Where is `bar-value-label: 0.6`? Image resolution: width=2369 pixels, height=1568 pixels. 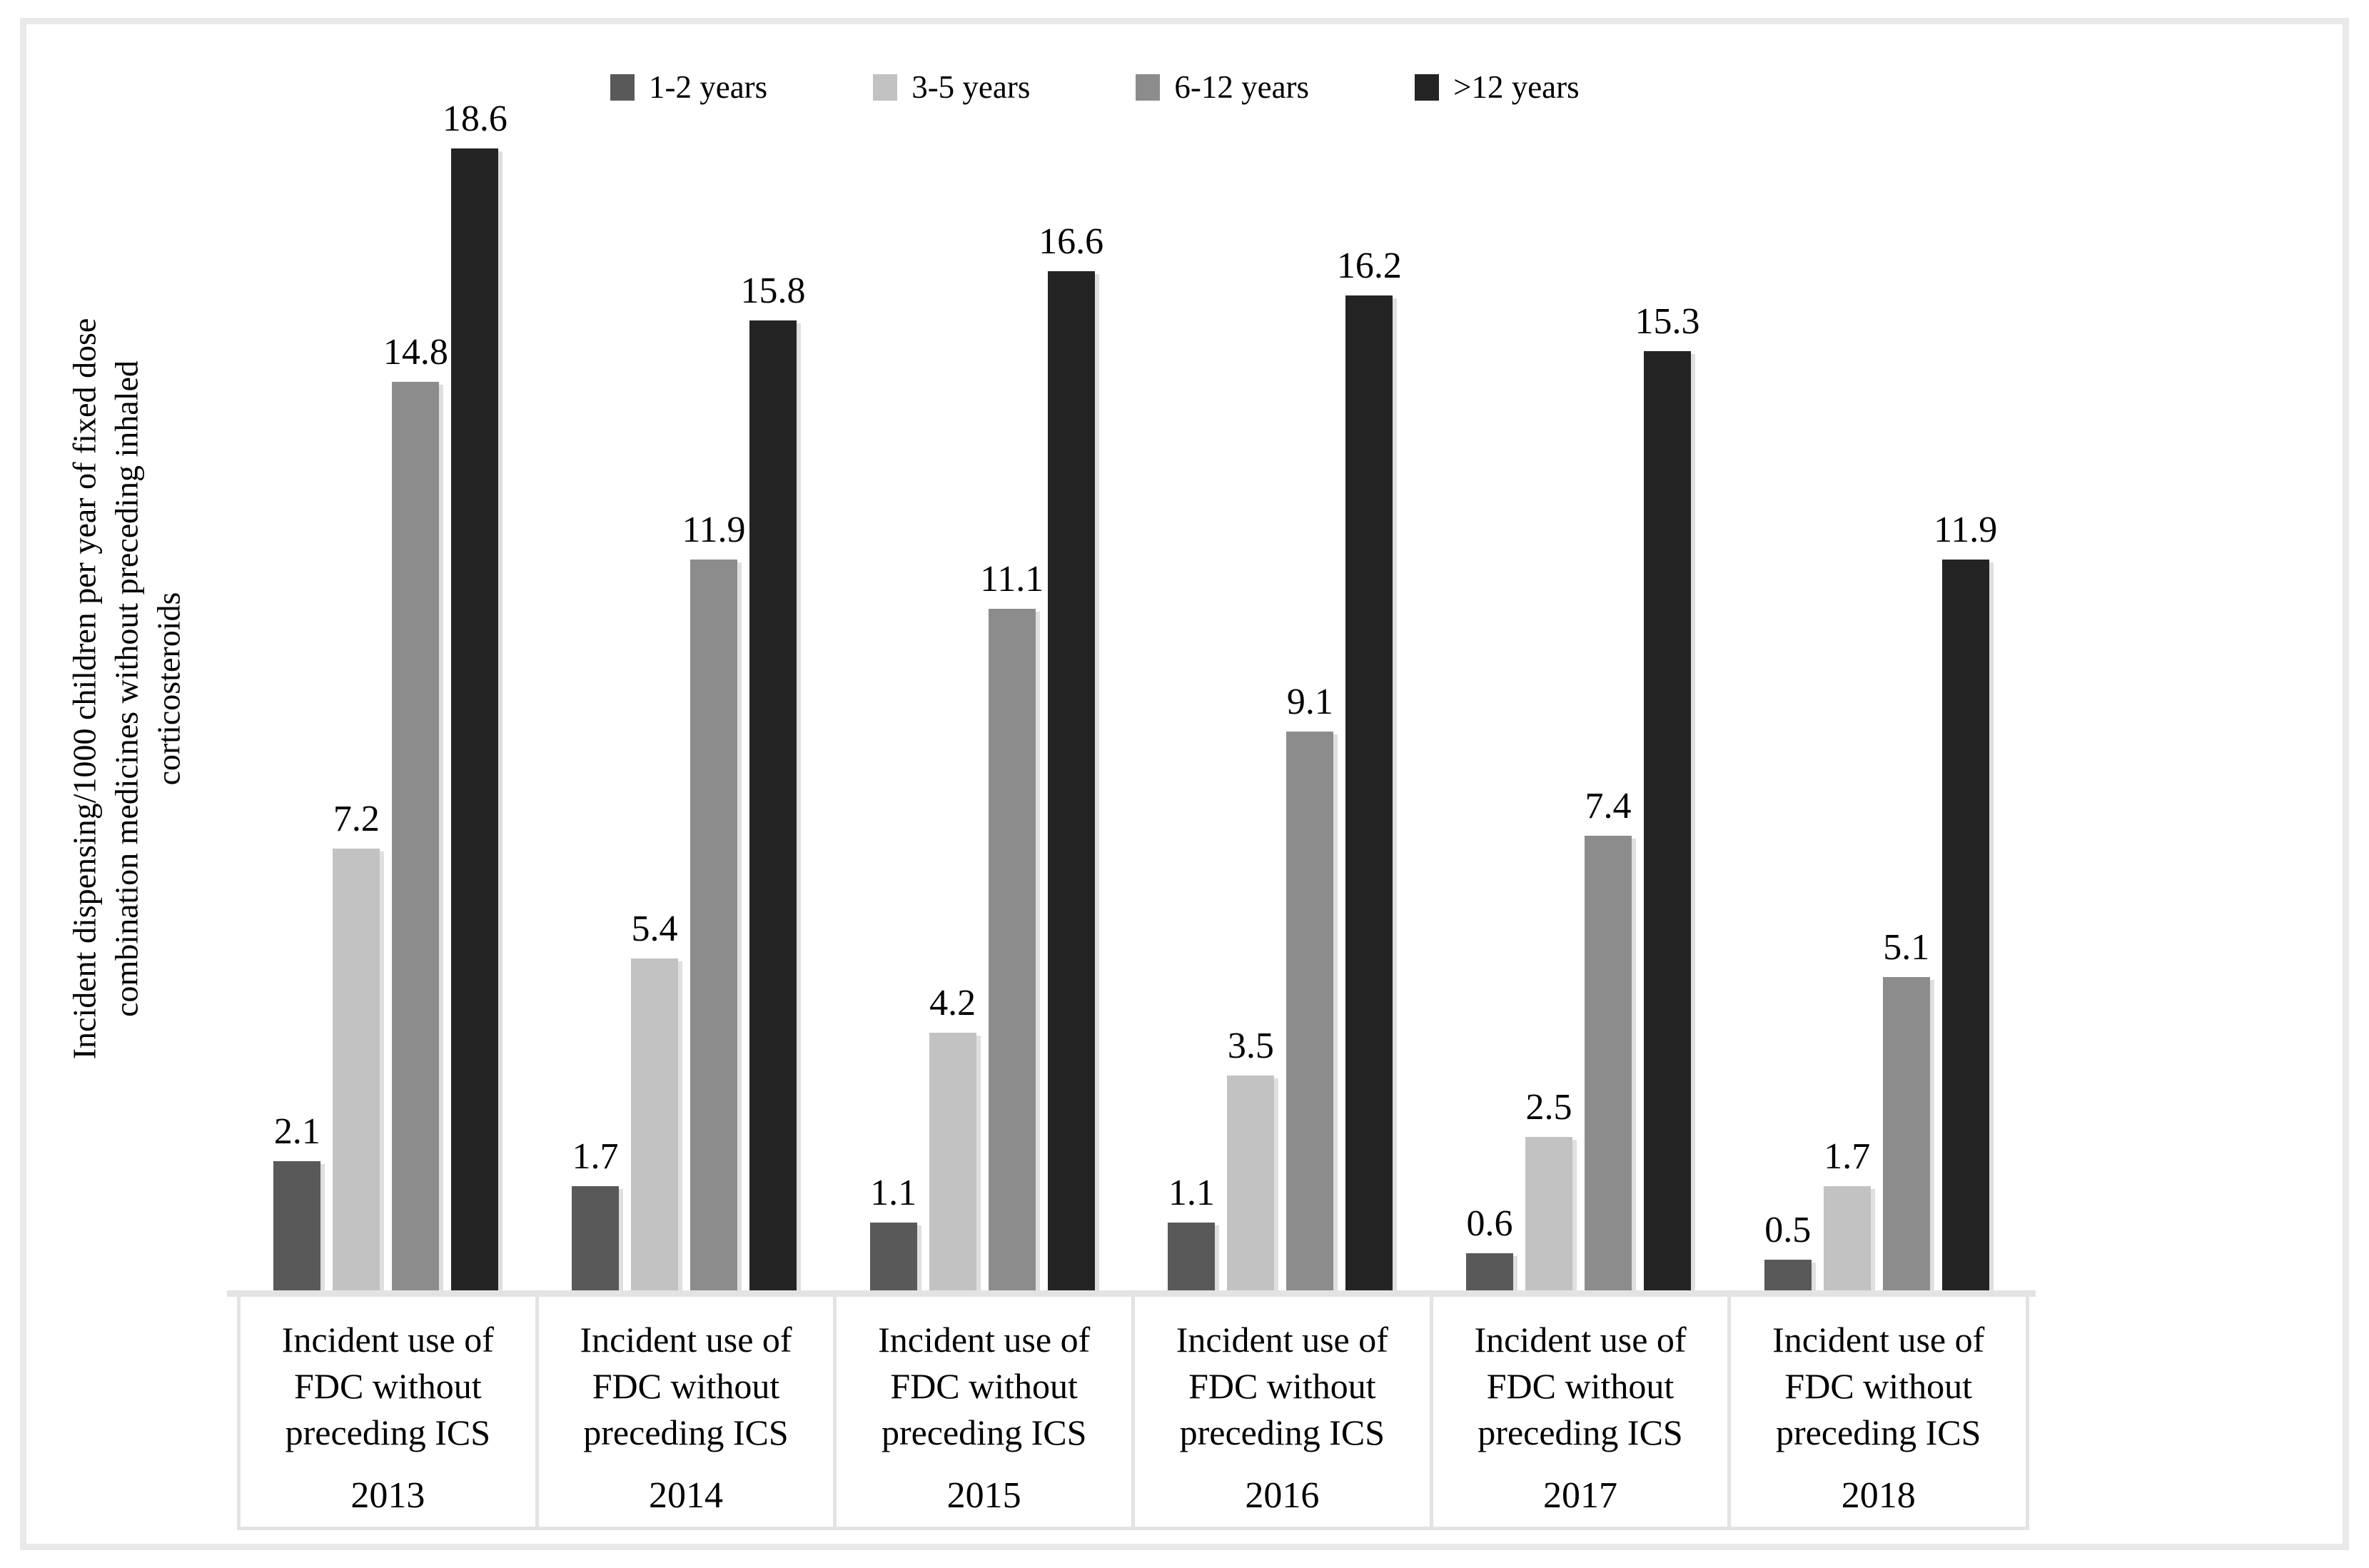 bar-value-label: 0.6 is located at coordinates (1489, 1223).